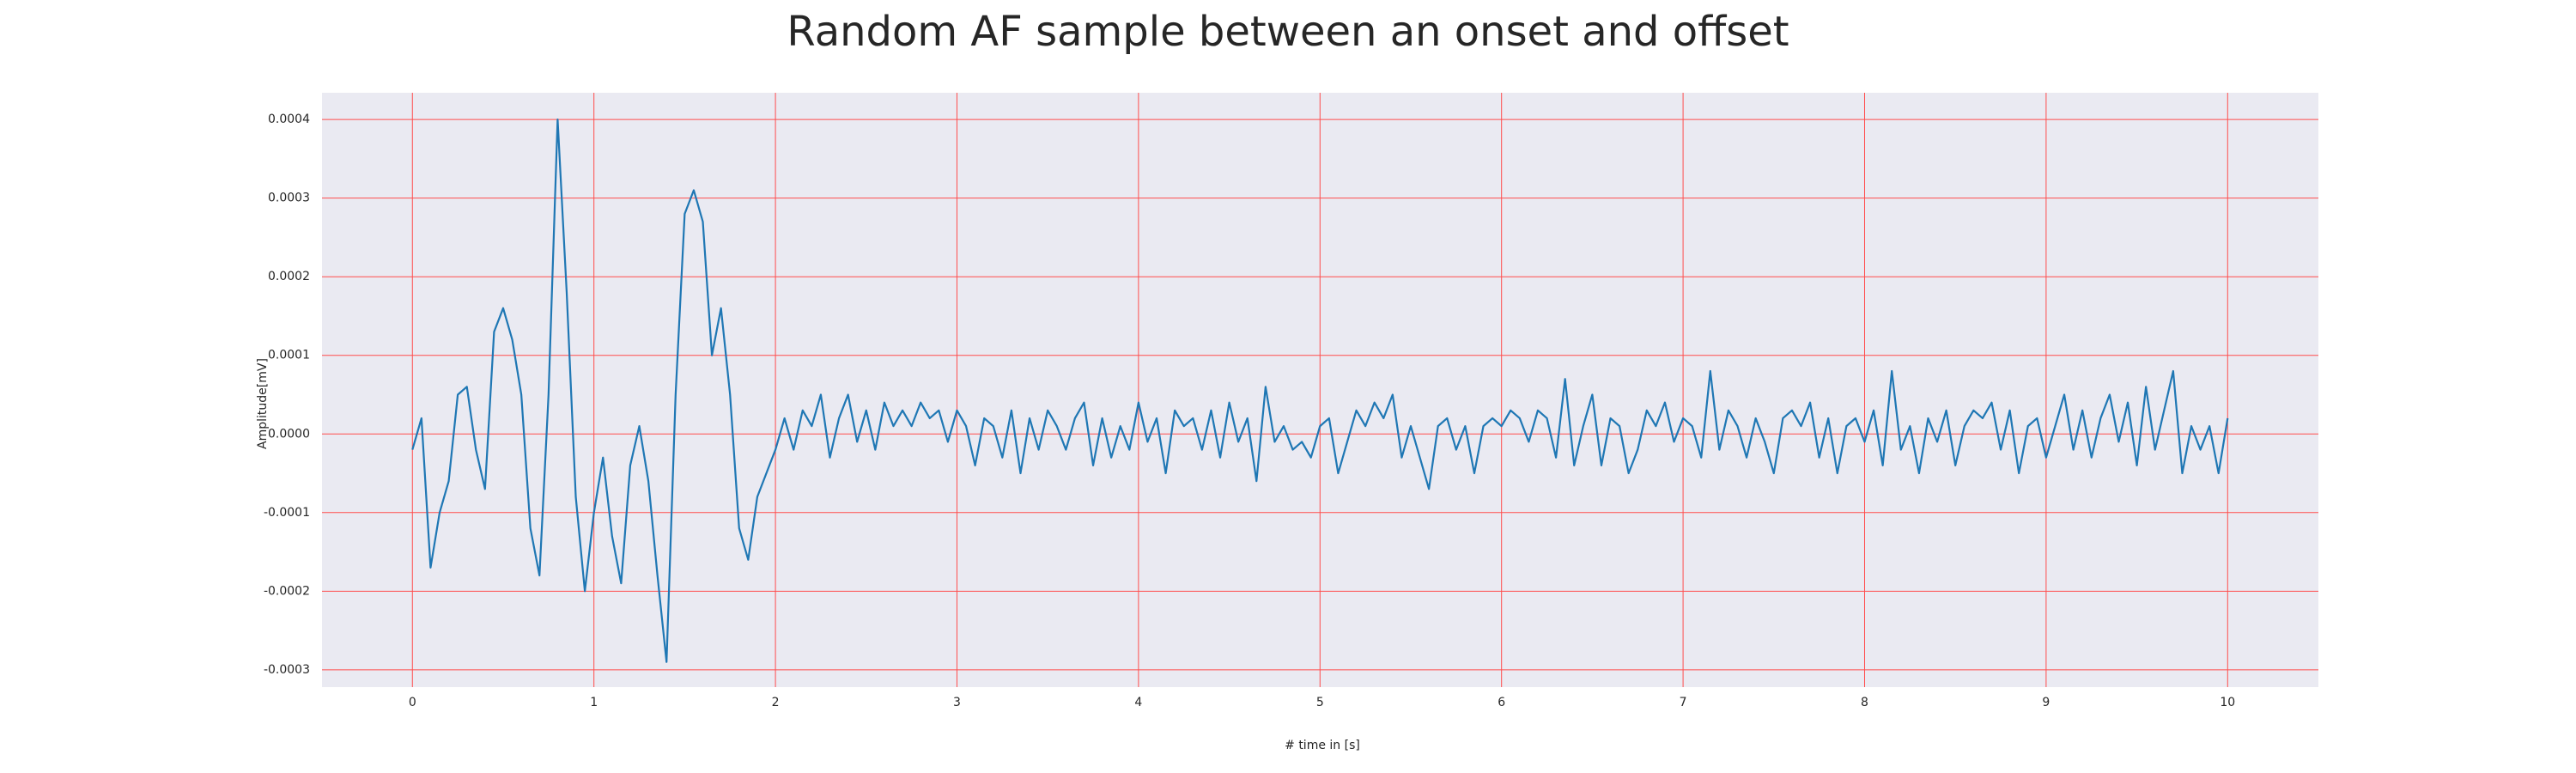  I want to click on y-tick-label: -0.0002, so click(287, 591).